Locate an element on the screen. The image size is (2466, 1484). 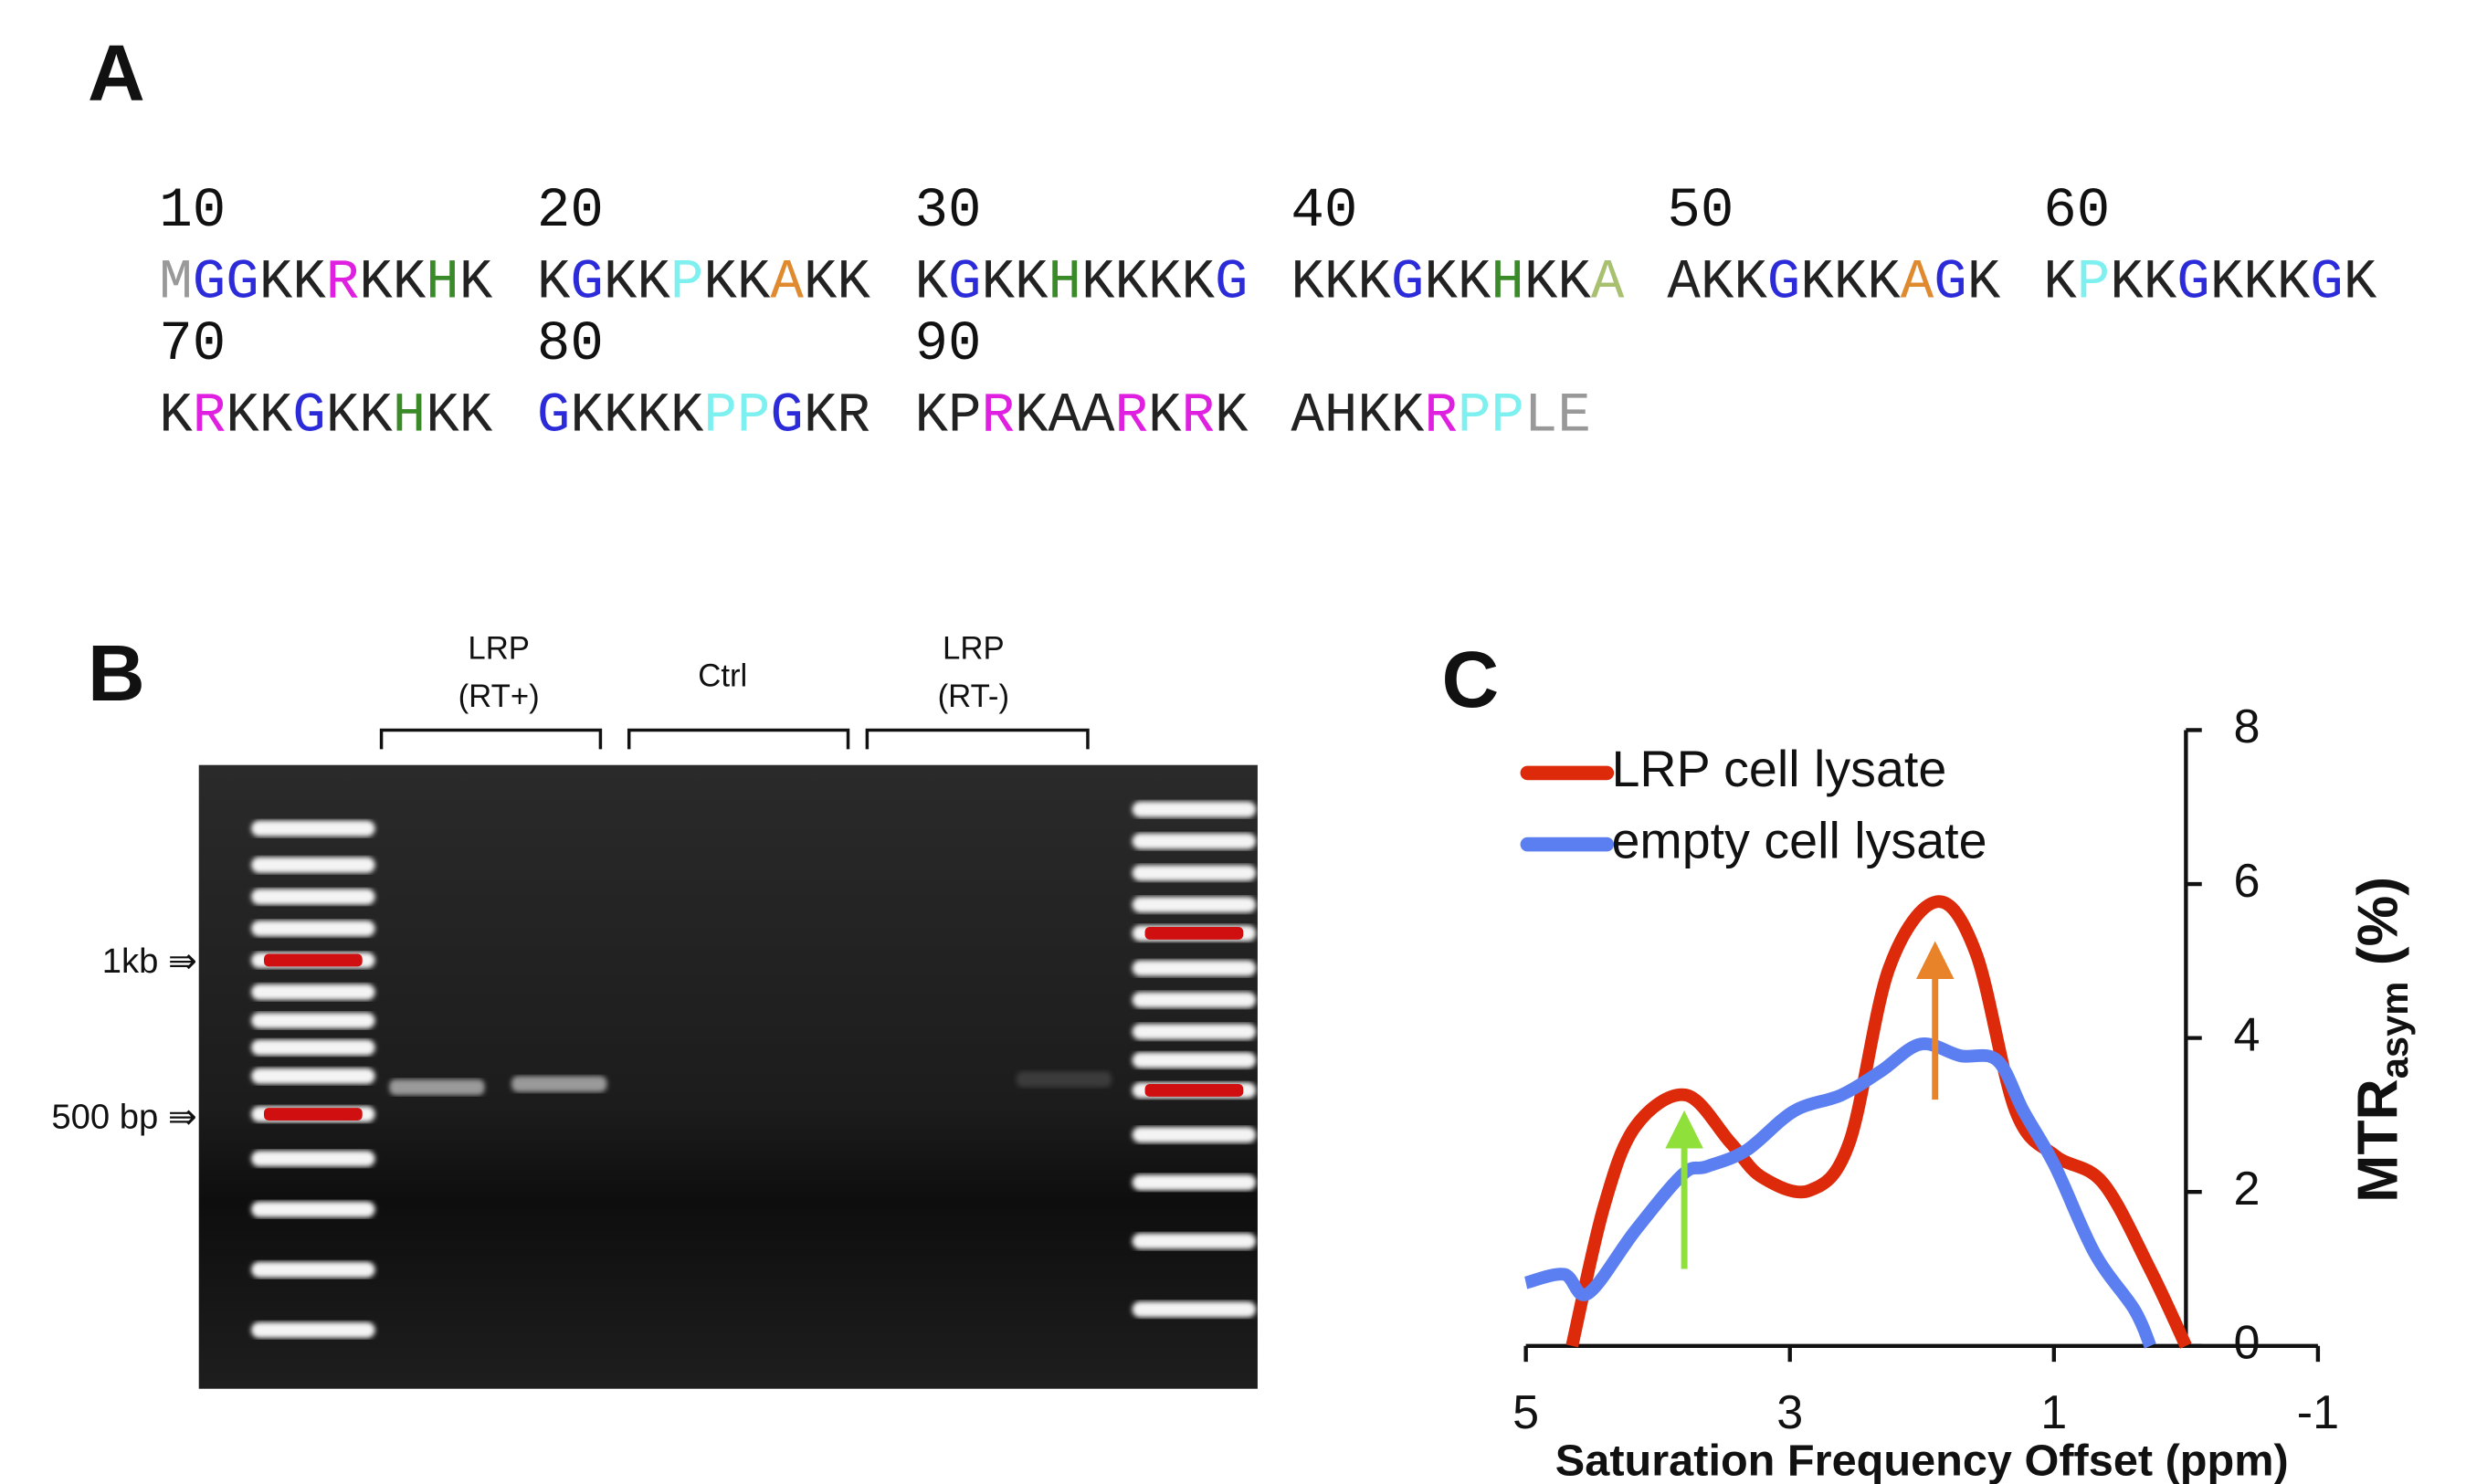
residue-run: KKKK is located at coordinates (636, 415).